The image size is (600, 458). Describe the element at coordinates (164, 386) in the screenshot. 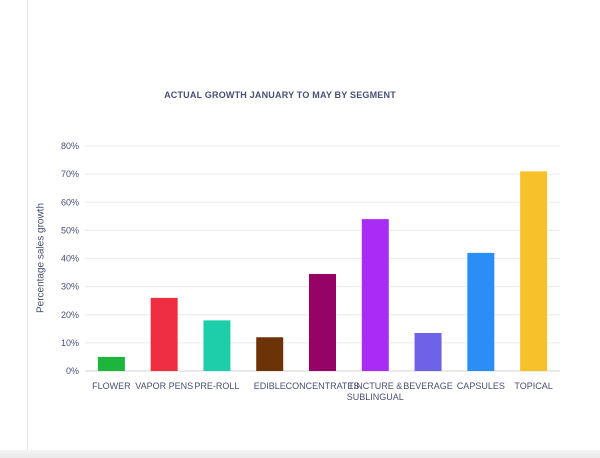

I see `x-tick-label: VAPOR PENS` at that location.